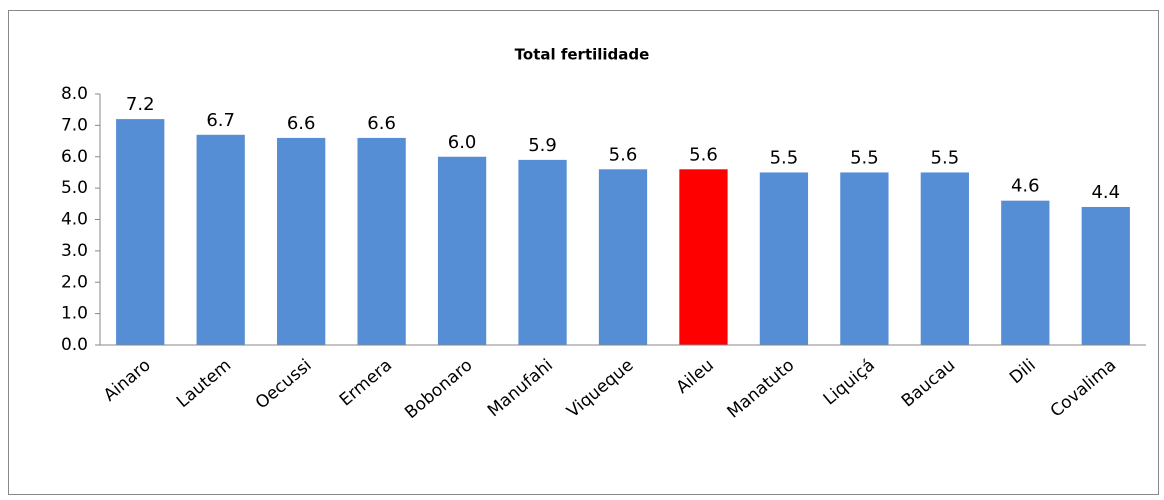  I want to click on y-tick-label: 1.0, so click(74, 314).